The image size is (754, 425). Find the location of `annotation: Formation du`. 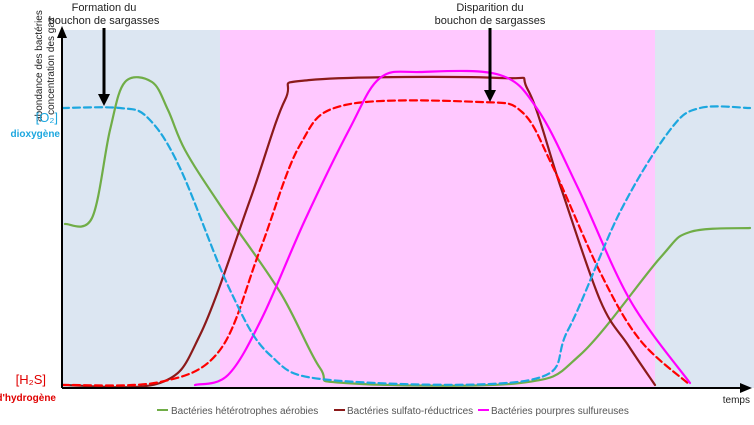

annotation: Formation du is located at coordinates (104, 8).